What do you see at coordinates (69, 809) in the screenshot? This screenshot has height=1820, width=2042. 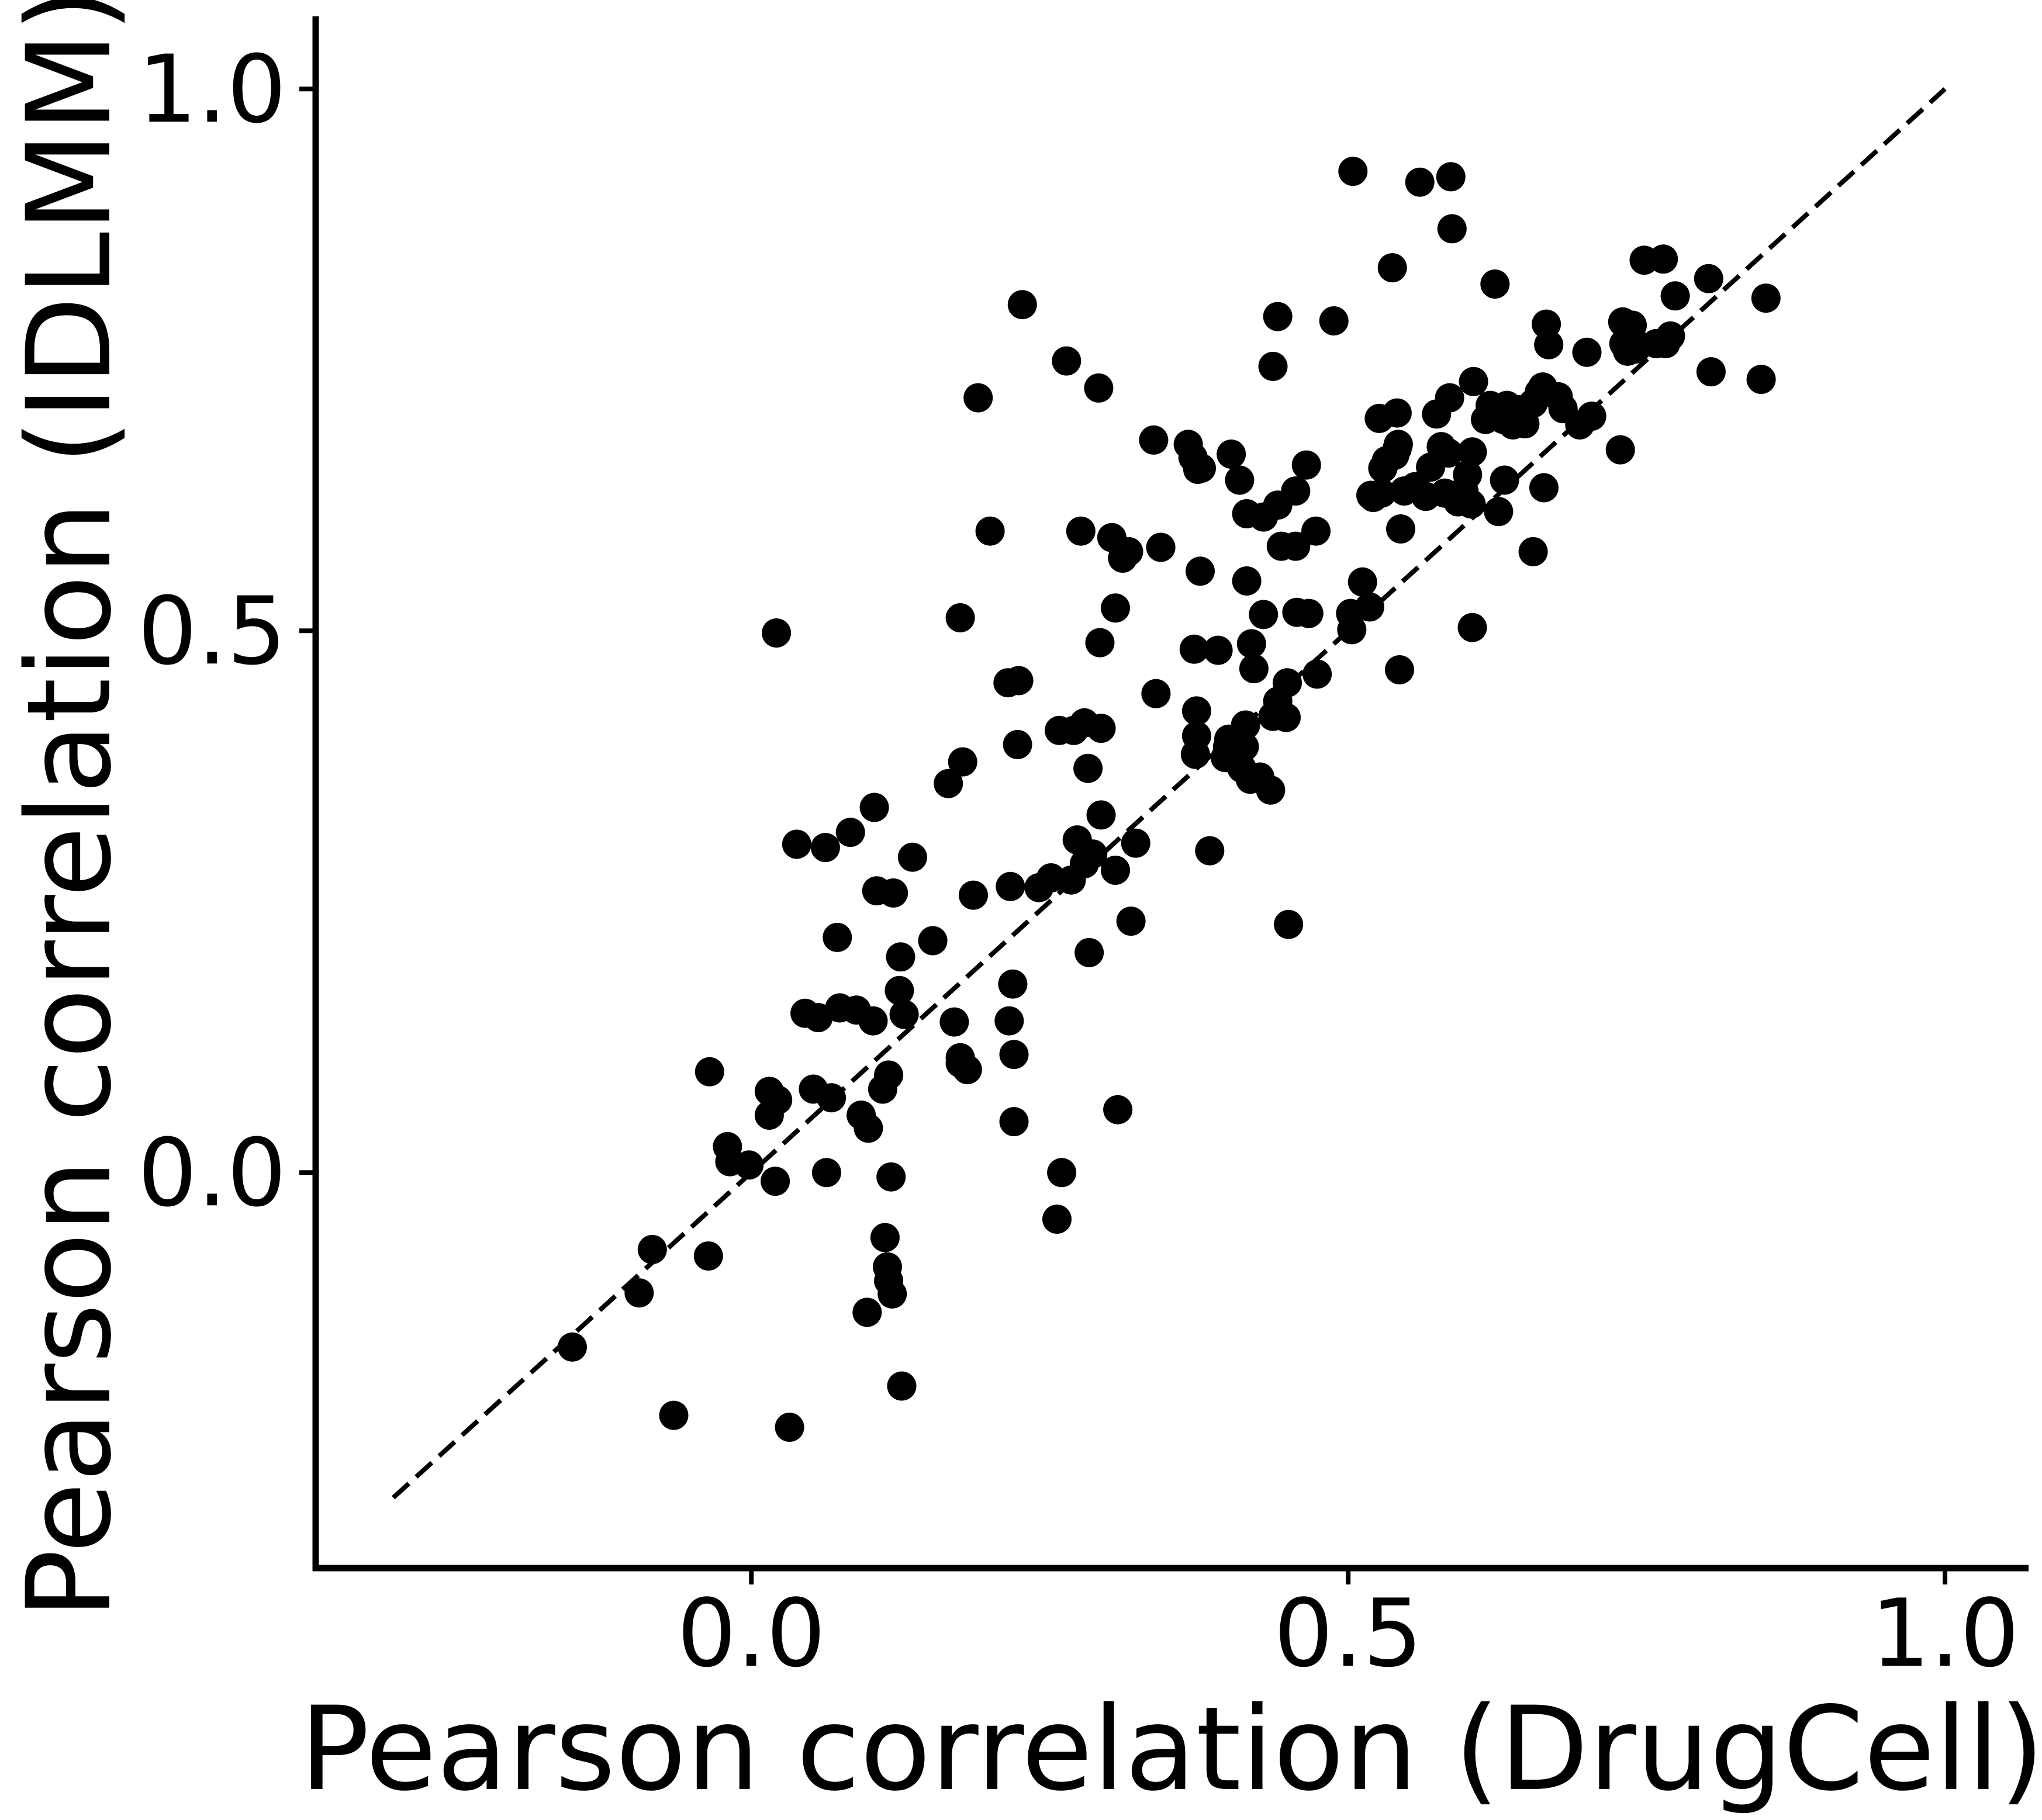 I see `y-axis-label: Pearson correlation (IDLMM)` at bounding box center [69, 809].